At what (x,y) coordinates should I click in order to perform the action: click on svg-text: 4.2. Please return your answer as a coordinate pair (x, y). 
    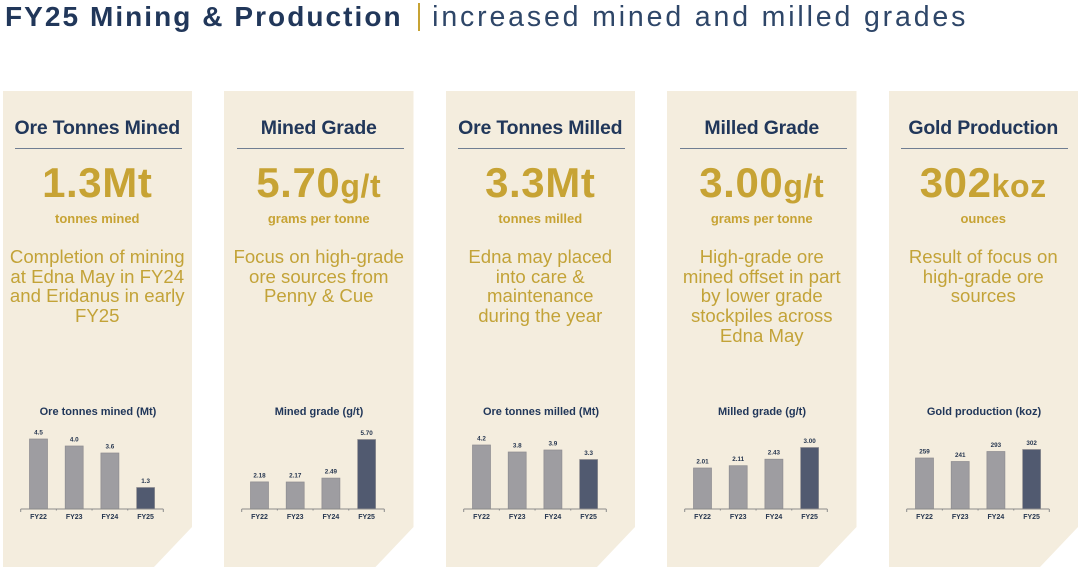
    Looking at the image, I should click on (481, 438).